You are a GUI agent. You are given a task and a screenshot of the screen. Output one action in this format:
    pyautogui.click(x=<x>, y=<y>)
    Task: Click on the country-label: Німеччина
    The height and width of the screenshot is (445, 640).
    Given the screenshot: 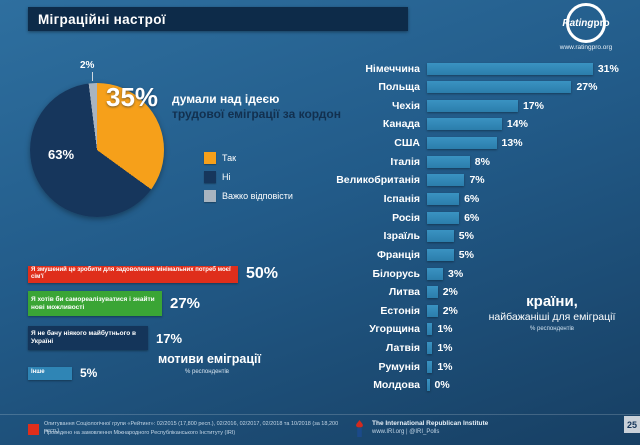 What is the action you would take?
    pyautogui.click(x=392, y=68)
    